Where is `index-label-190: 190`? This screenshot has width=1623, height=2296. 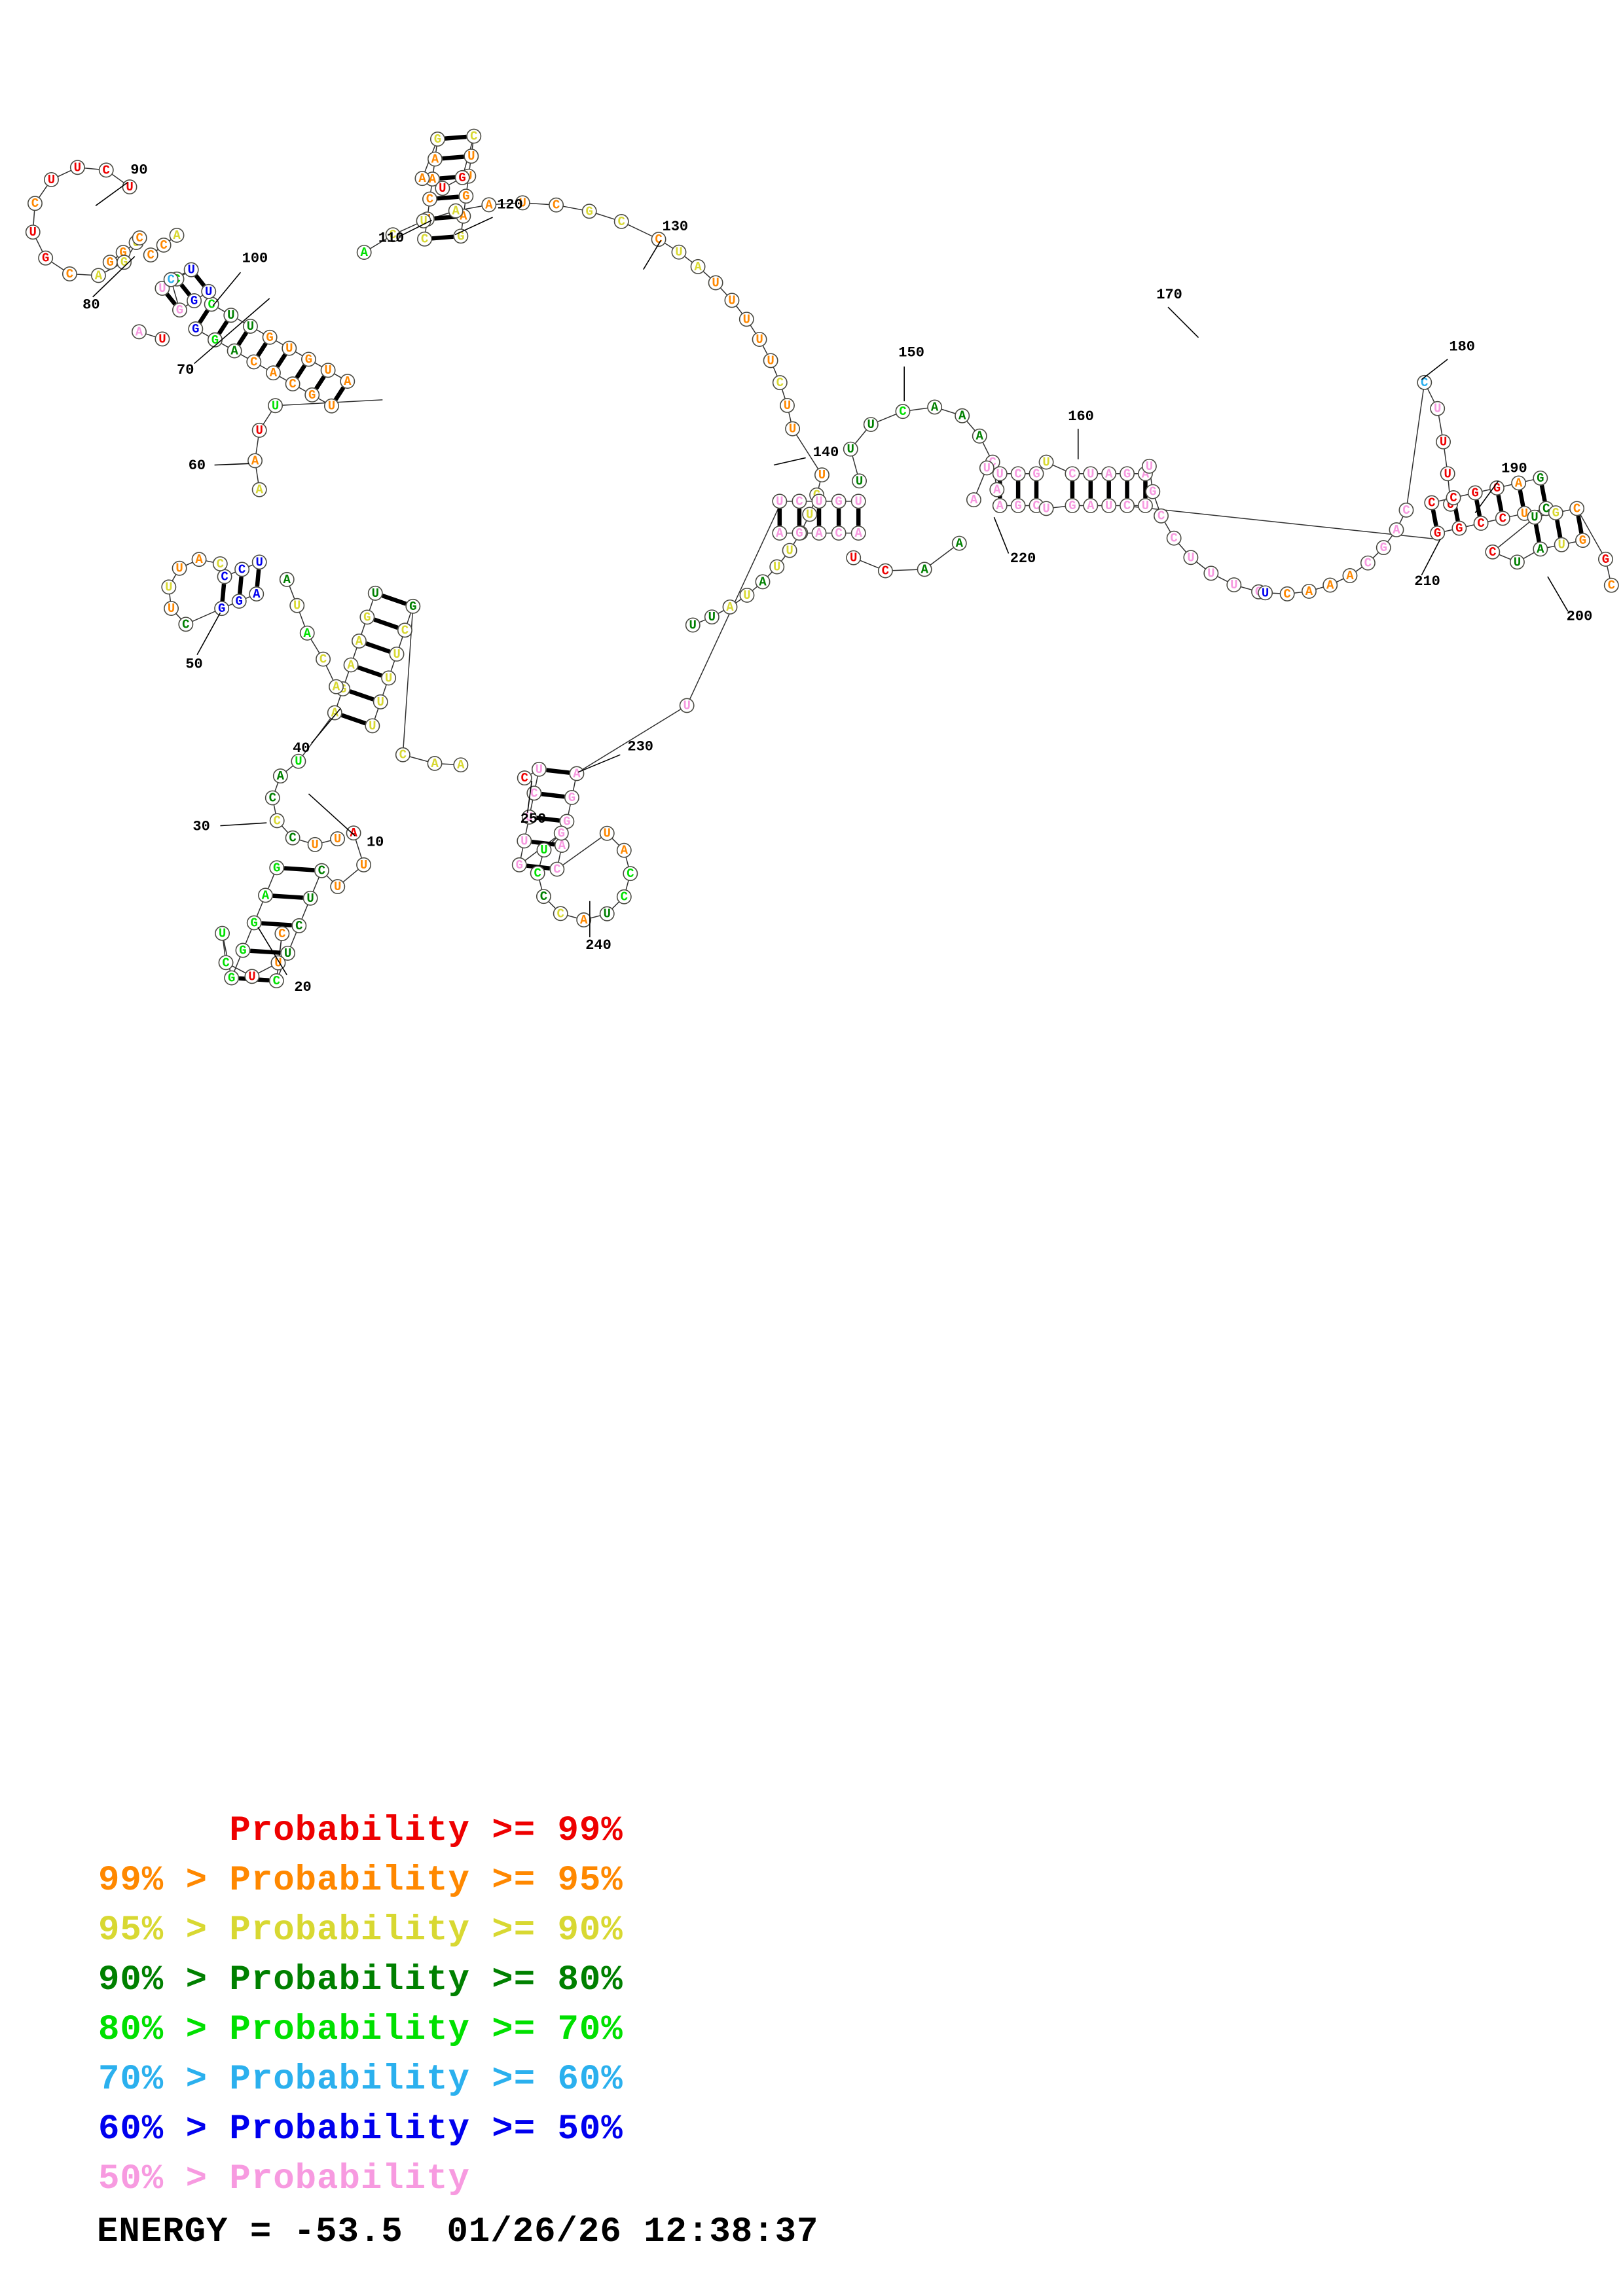
index-label-190: 190 is located at coordinates (1514, 469).